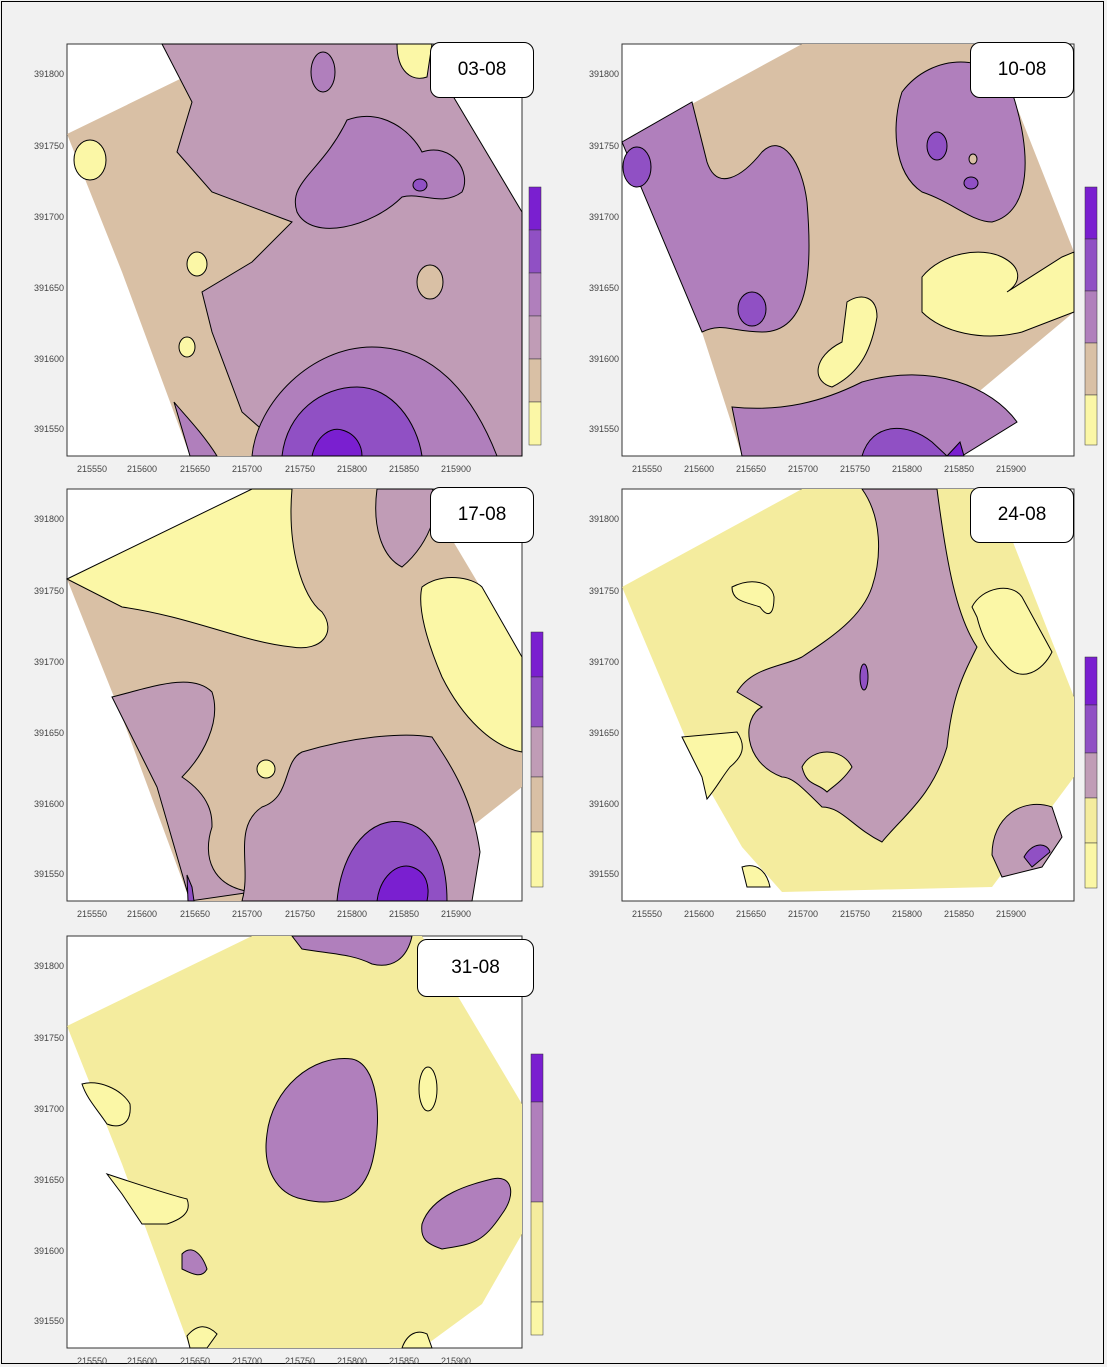 This screenshot has height=1367, width=1107. I want to click on date-label-10-08: 10-08, so click(1022, 70).